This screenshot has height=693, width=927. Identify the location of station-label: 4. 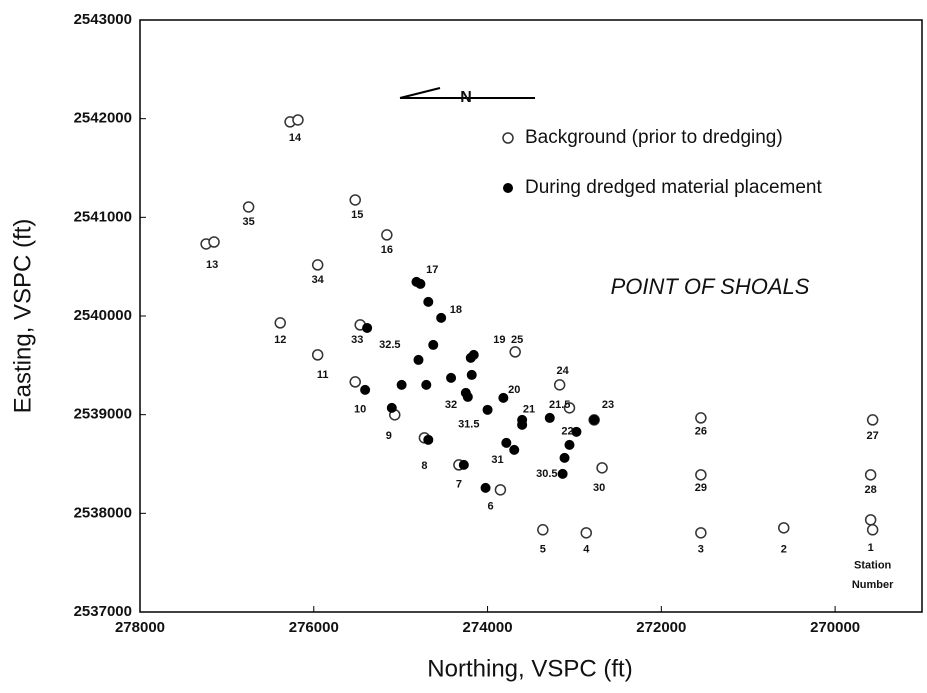
(586, 550).